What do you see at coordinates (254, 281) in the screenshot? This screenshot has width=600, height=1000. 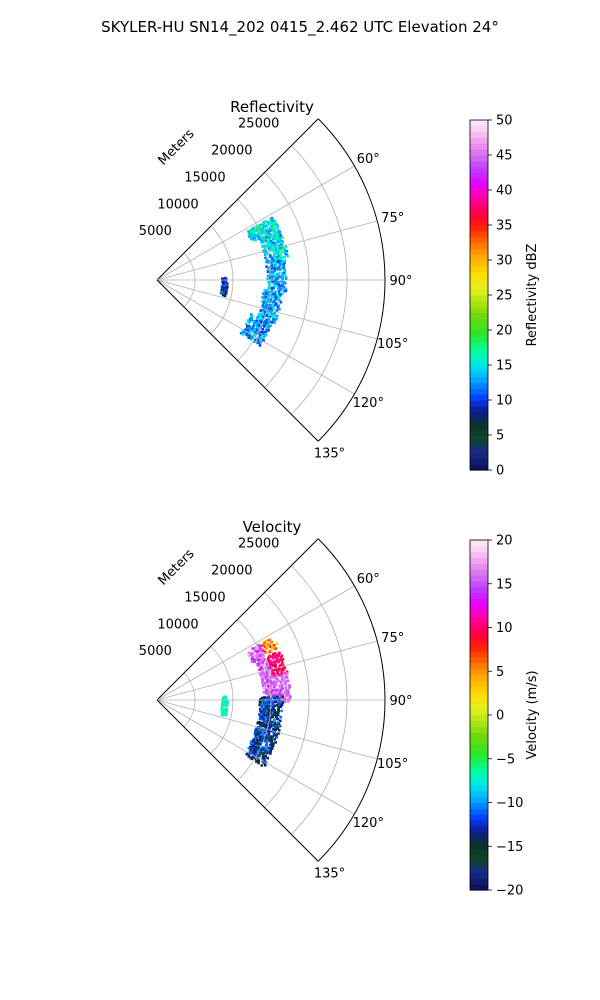 I see `echo-layer` at bounding box center [254, 281].